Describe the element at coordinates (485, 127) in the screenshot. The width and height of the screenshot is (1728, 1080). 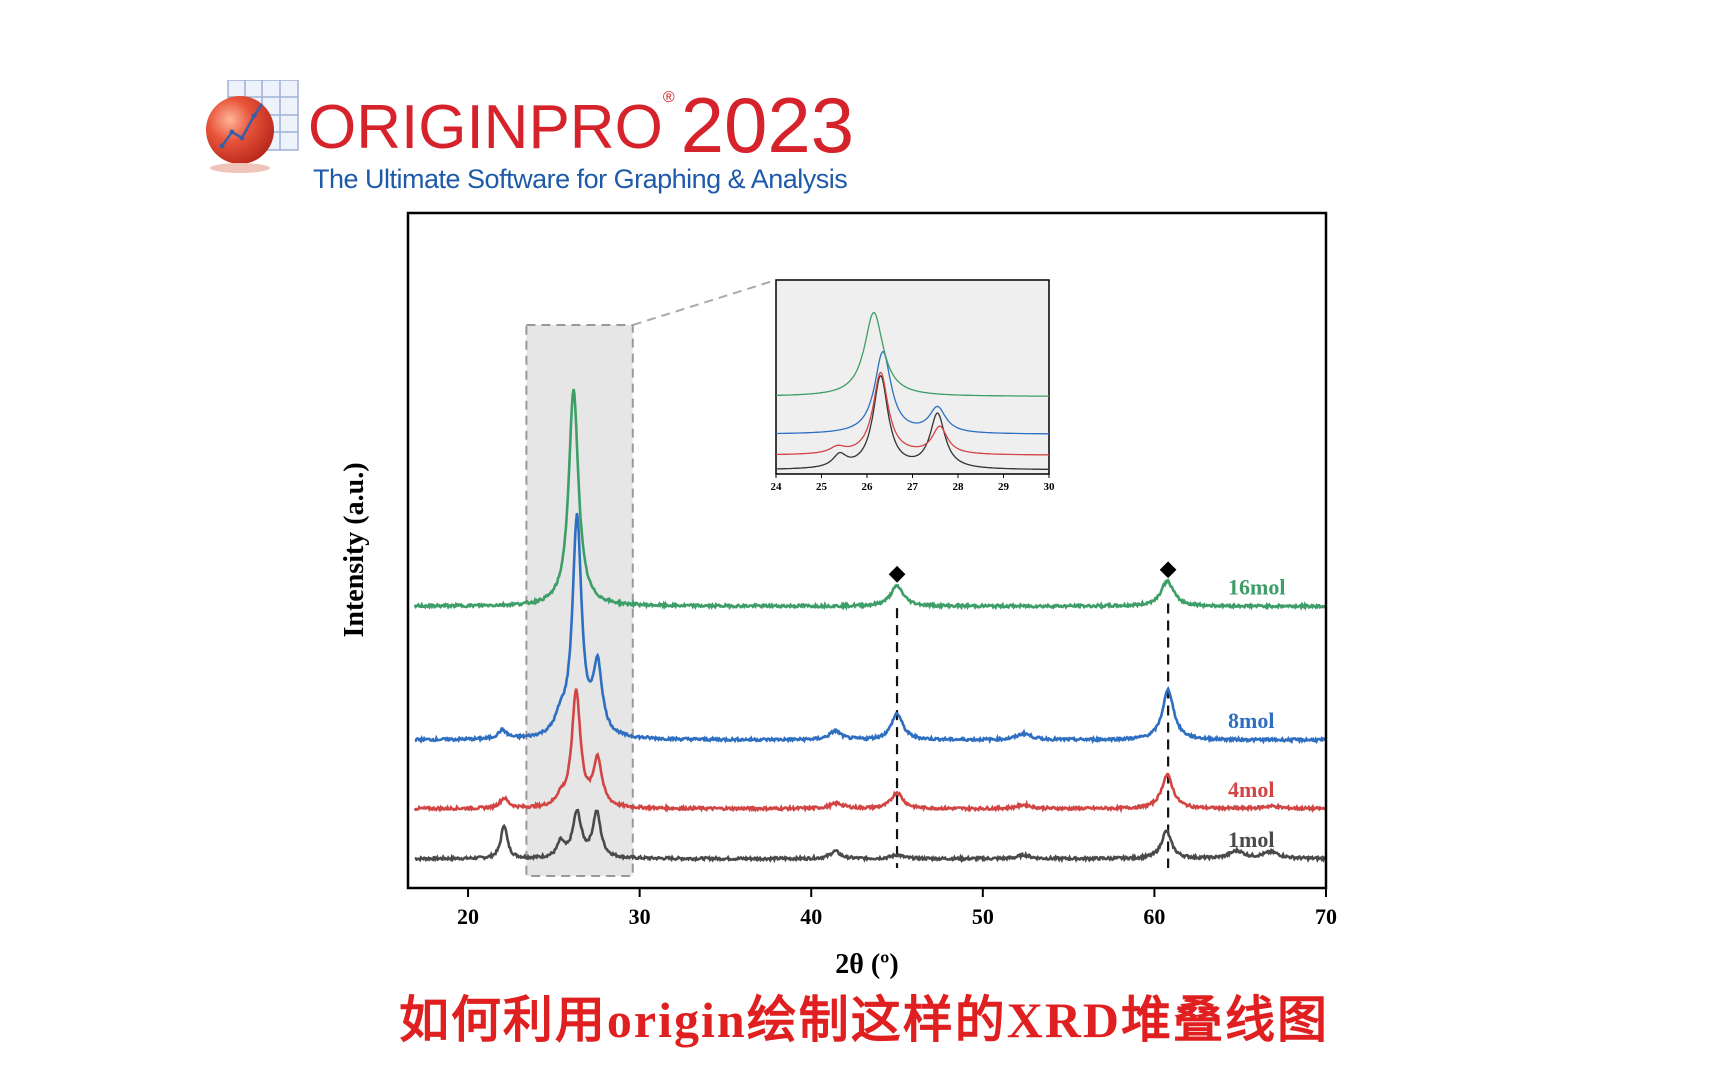
I see `logo-brand-text: ORIGINPRO` at that location.